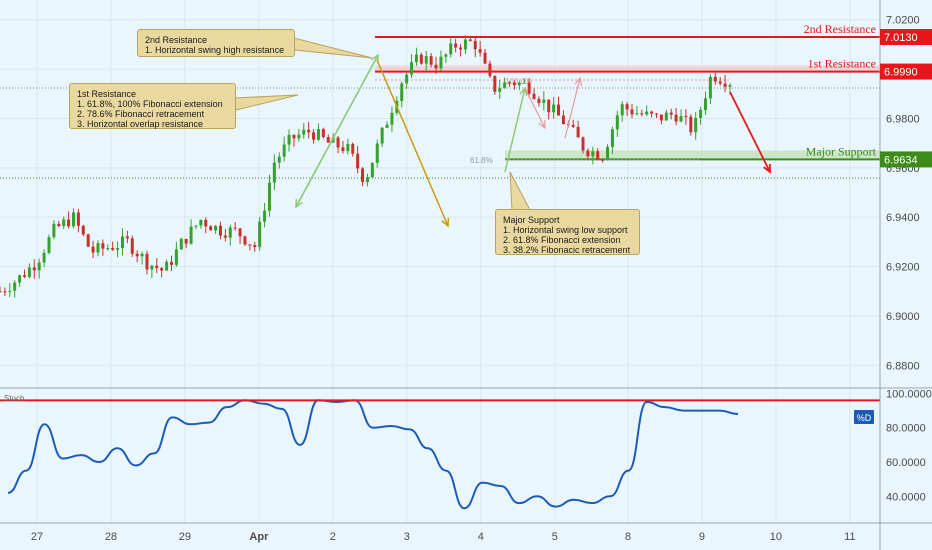  I want to click on support-price-text: 6.9634, so click(901, 160).